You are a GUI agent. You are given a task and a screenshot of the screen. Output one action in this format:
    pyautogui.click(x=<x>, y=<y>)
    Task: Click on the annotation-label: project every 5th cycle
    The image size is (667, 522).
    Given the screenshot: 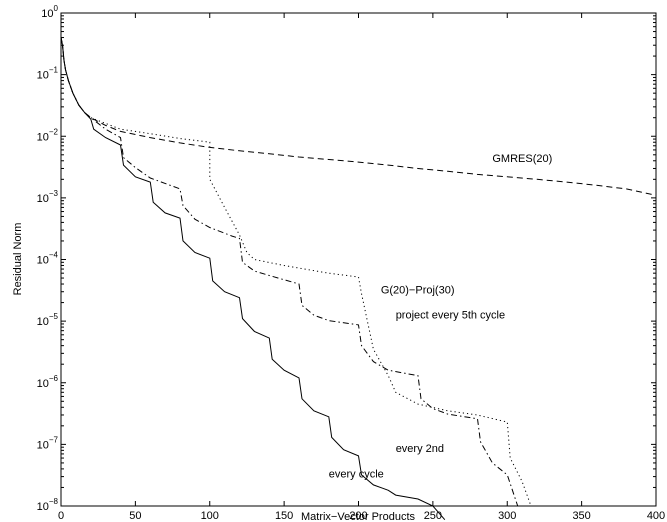 What is the action you would take?
    pyautogui.click(x=450, y=316)
    